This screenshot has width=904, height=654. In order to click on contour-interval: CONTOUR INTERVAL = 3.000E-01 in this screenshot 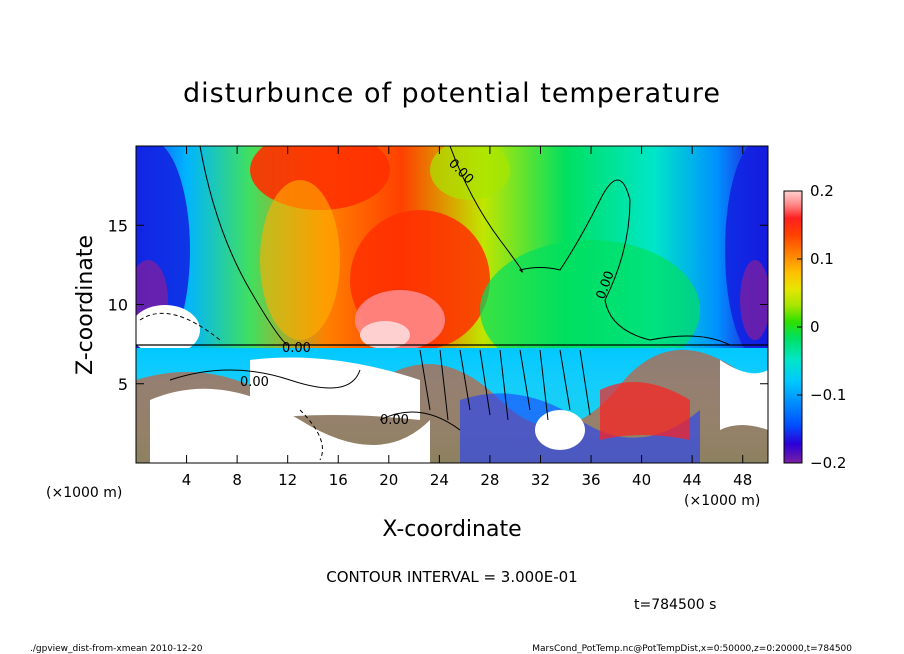, I will do `click(451, 577)`.